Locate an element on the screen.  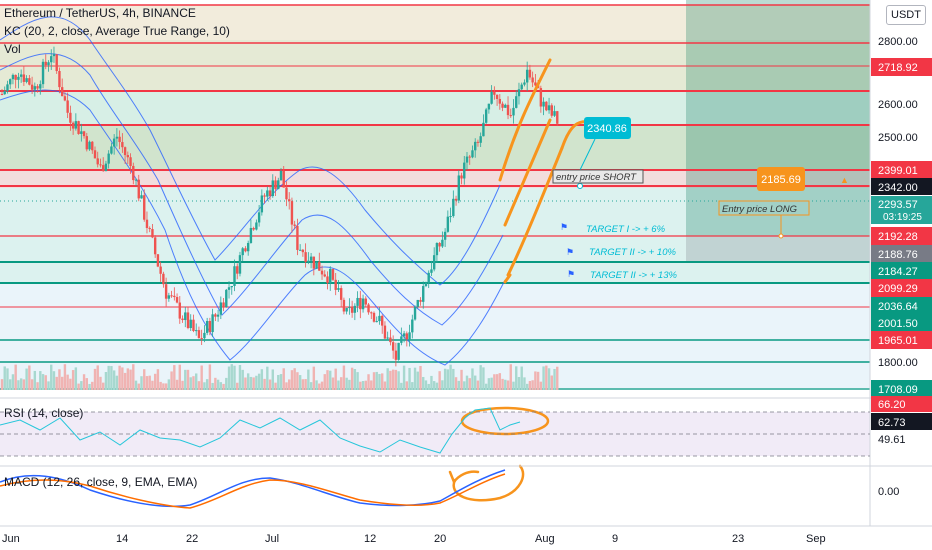
annotation-entry-long: Entry price LONG is located at coordinates (764, 219).